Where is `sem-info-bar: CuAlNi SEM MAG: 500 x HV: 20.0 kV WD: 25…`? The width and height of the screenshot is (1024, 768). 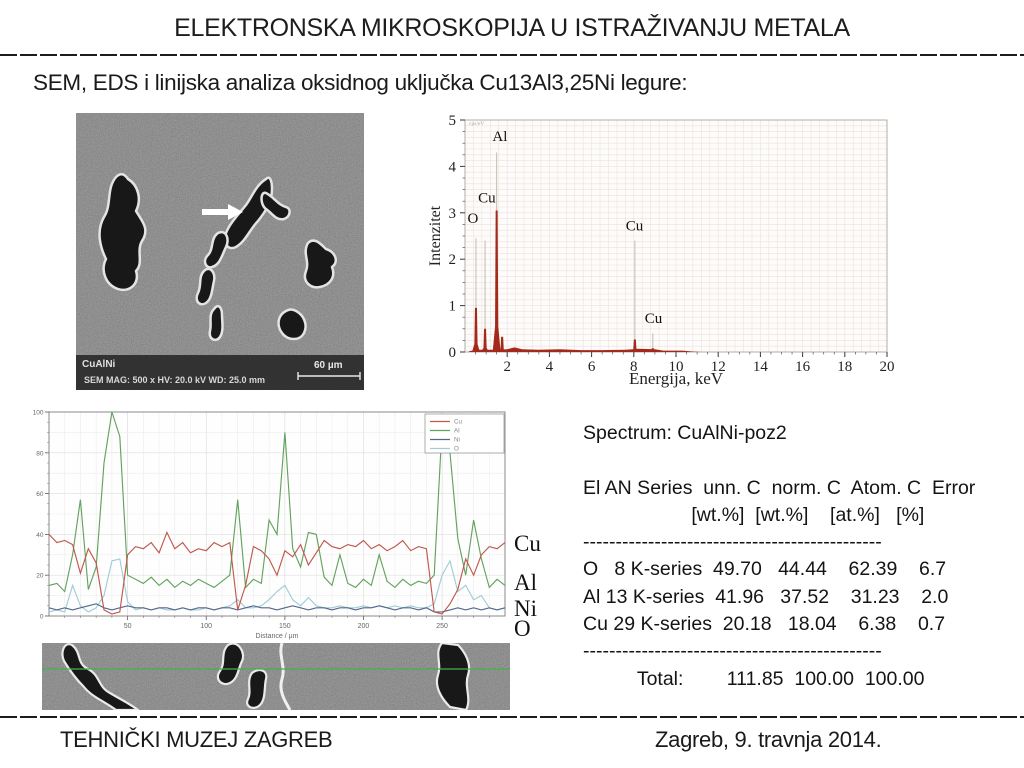 sem-info-bar: CuAlNi SEM MAG: 500 x HV: 20.0 kV WD: 25… is located at coordinates (220, 372).